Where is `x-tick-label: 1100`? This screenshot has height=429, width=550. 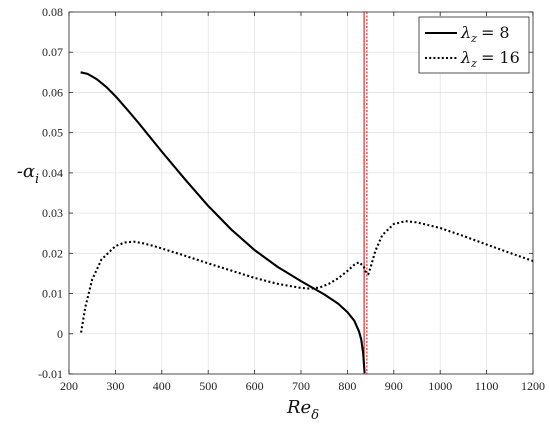
x-tick-label: 1100 is located at coordinates (487, 386).